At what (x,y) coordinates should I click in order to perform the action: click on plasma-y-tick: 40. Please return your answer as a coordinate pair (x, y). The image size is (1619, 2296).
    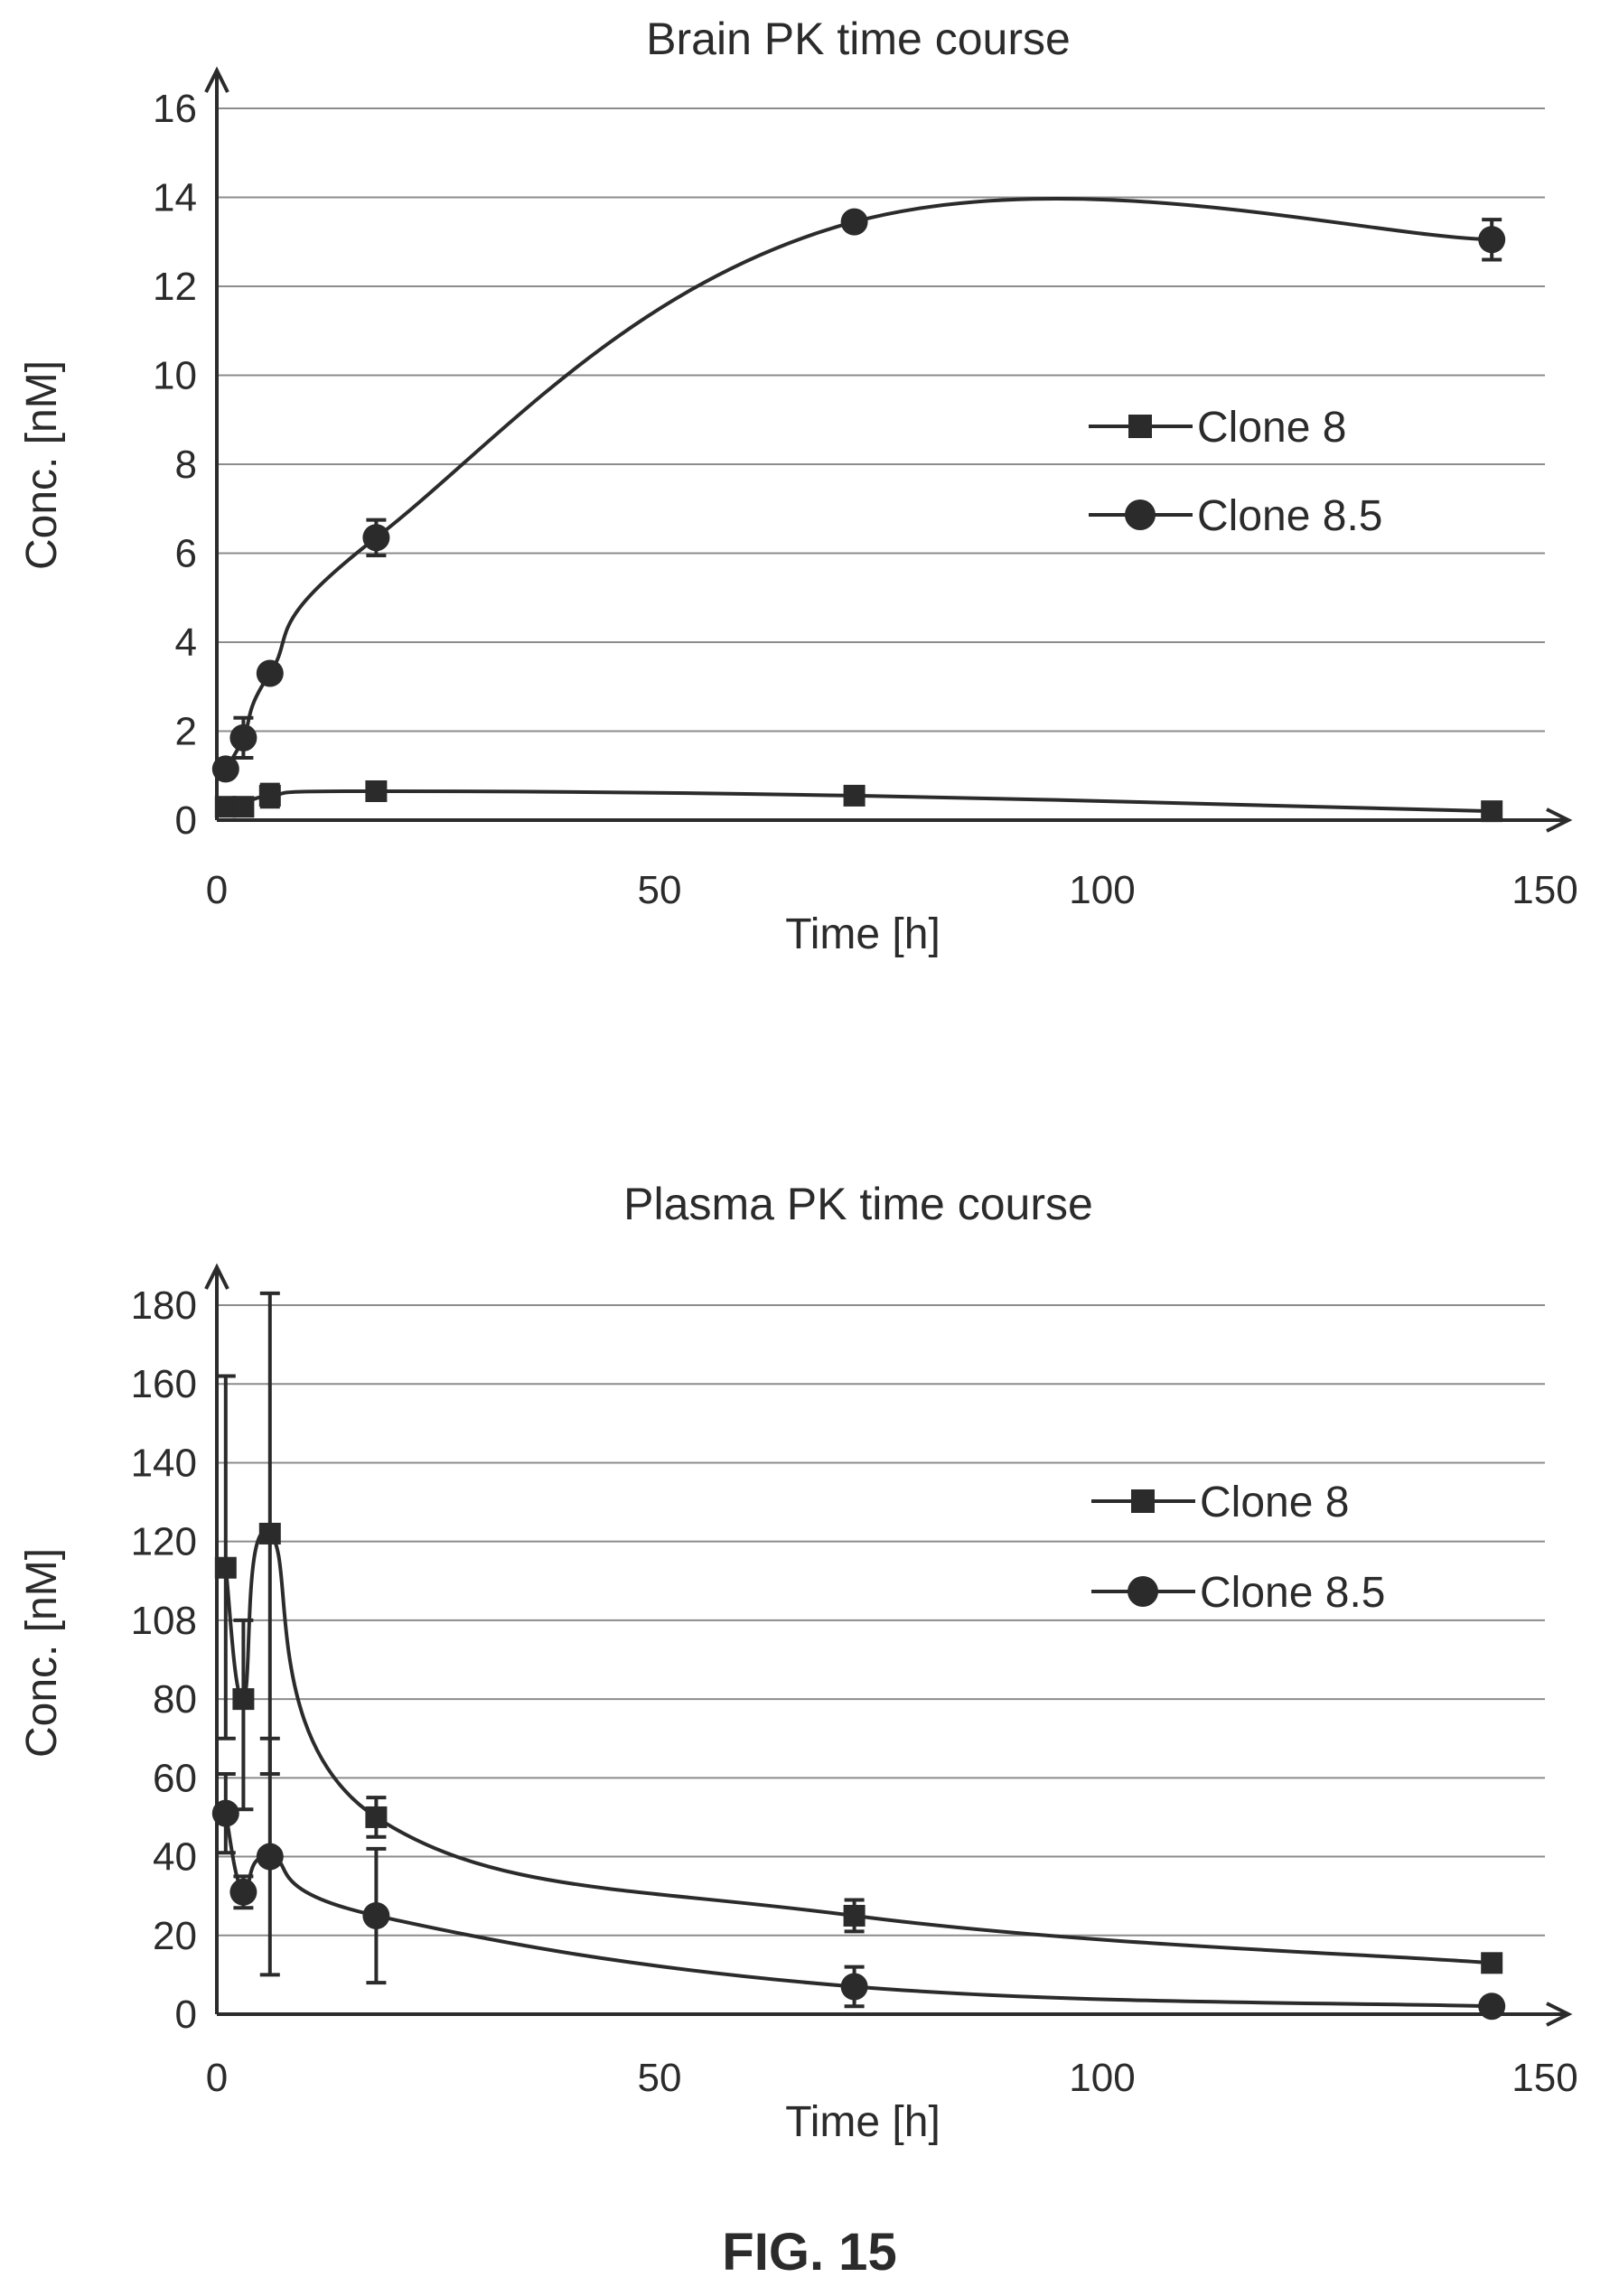
    Looking at the image, I should click on (175, 1858).